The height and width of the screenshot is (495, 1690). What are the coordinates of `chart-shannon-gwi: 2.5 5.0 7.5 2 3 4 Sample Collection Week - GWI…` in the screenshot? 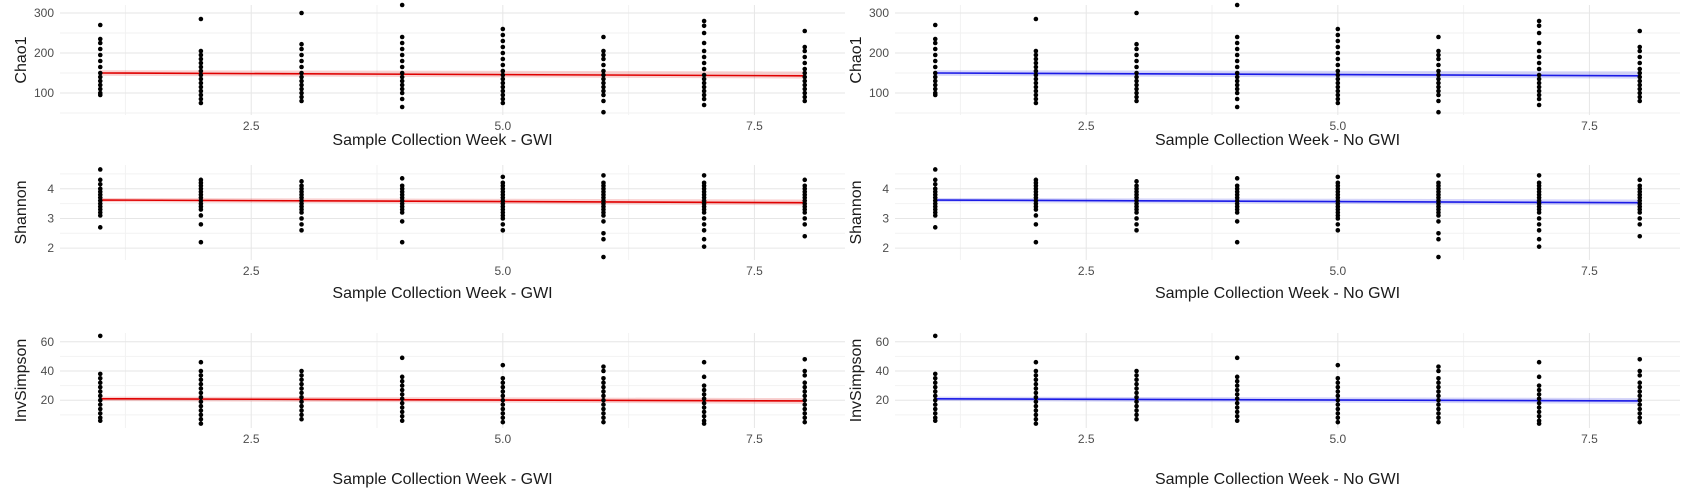 It's located at (429, 233).